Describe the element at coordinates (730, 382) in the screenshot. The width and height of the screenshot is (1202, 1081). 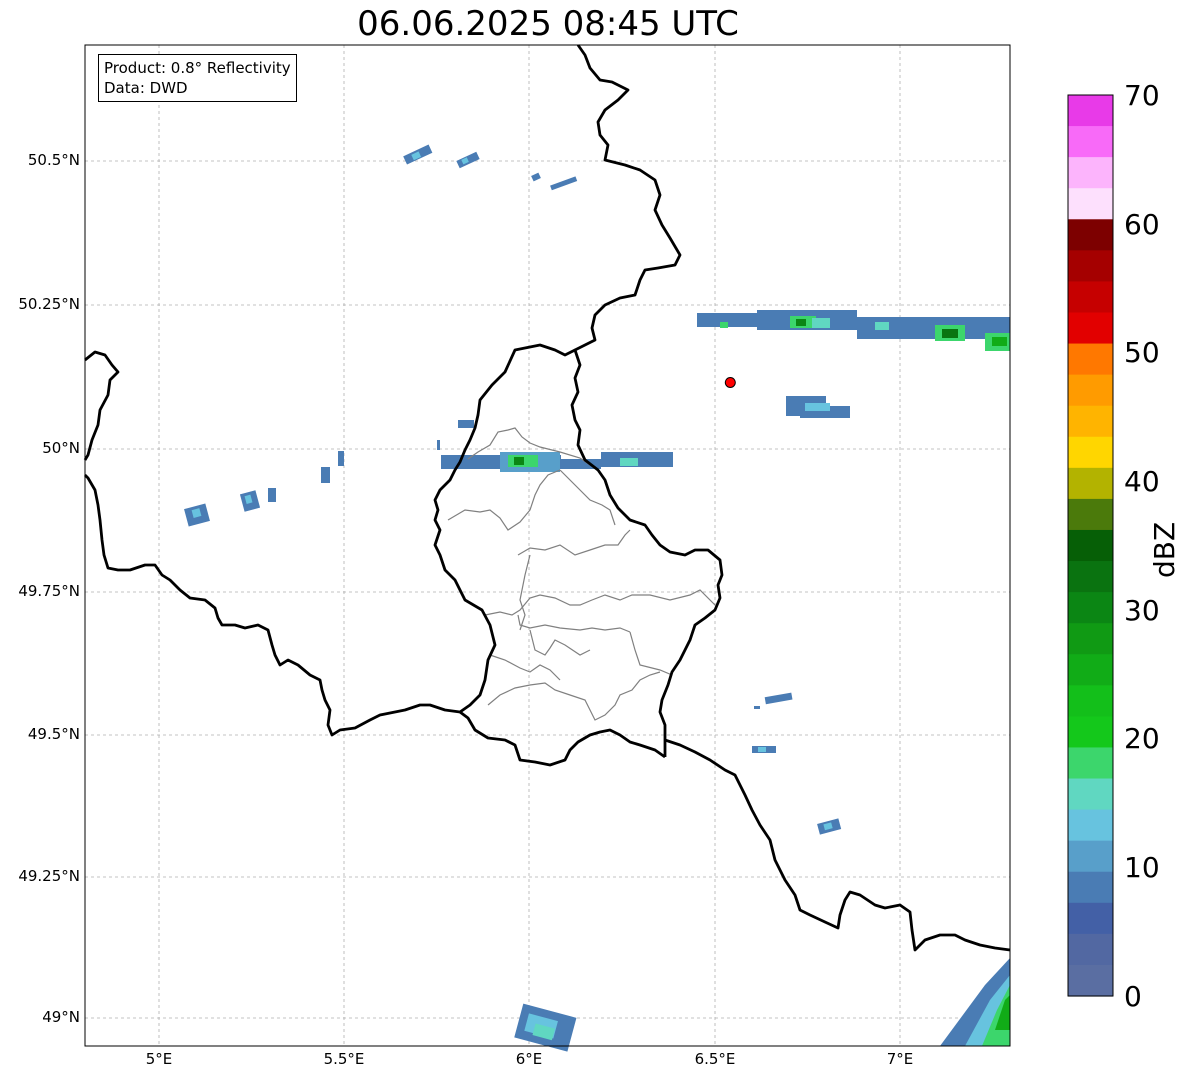
I see `radar-site-marker` at that location.